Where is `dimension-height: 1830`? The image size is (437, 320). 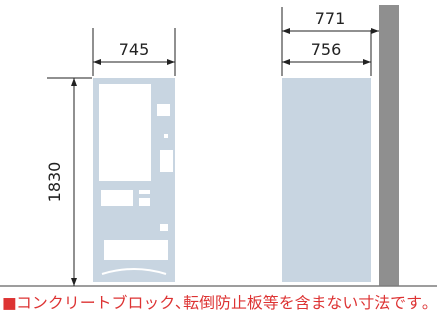 dimension-height: 1830 is located at coordinates (68, 181).